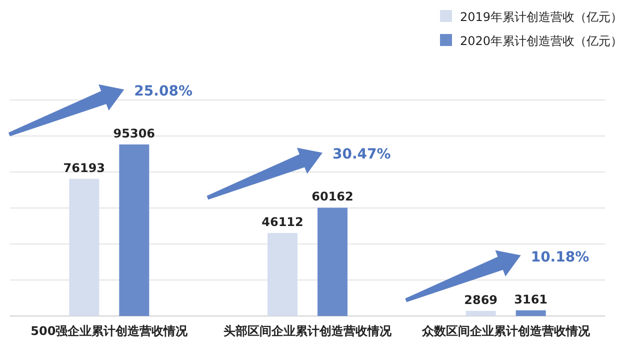 Image resolution: width=620 pixels, height=343 pixels. What do you see at coordinates (540, 17) in the screenshot?
I see `legend-label: 2019年累计创造营收（亿元）` at bounding box center [540, 17].